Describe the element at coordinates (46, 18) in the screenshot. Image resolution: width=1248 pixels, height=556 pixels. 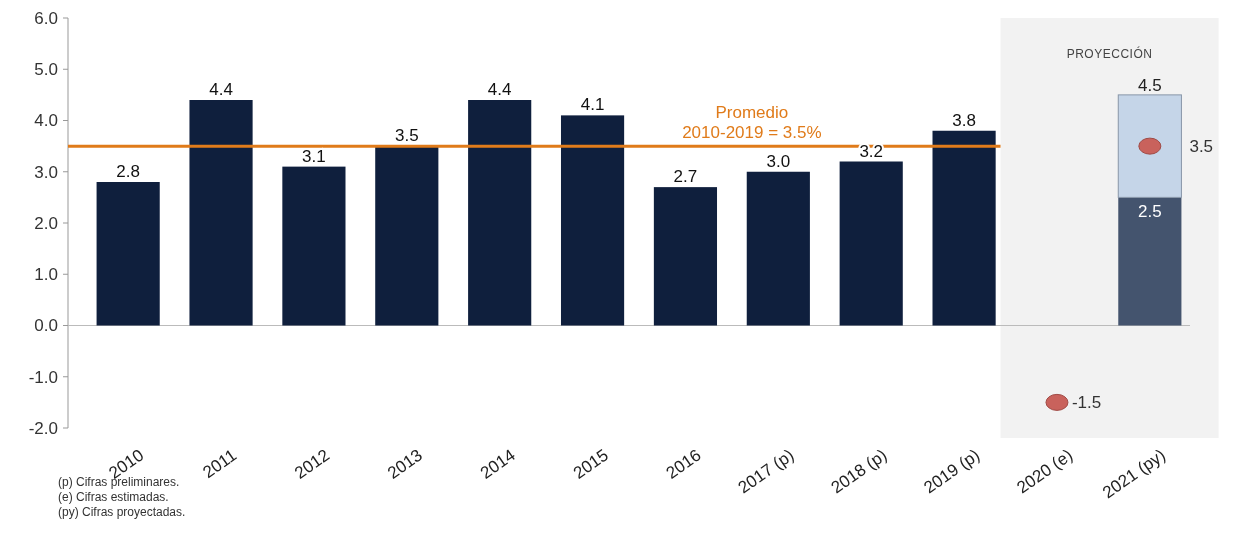
I see `y-tick-label: 6.0` at that location.